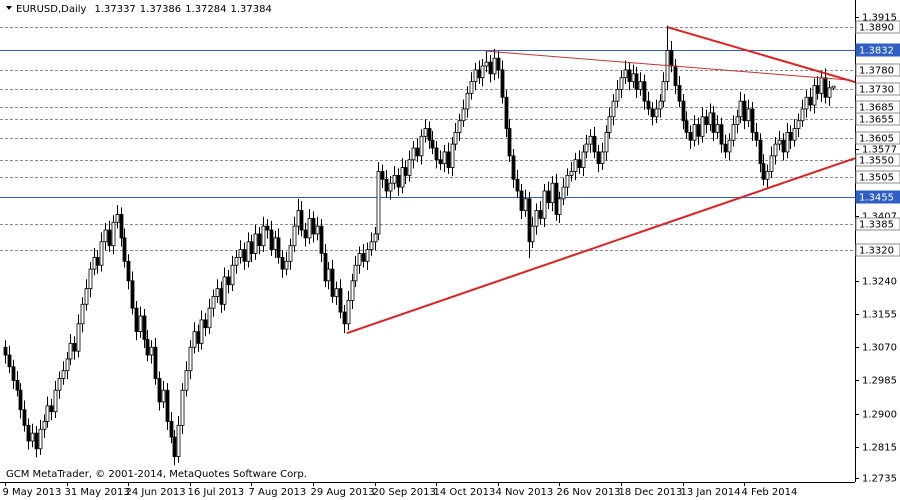 Image resolution: width=900 pixels, height=500 pixels. Describe the element at coordinates (9, 8) in the screenshot. I see `menu-arrow` at that location.